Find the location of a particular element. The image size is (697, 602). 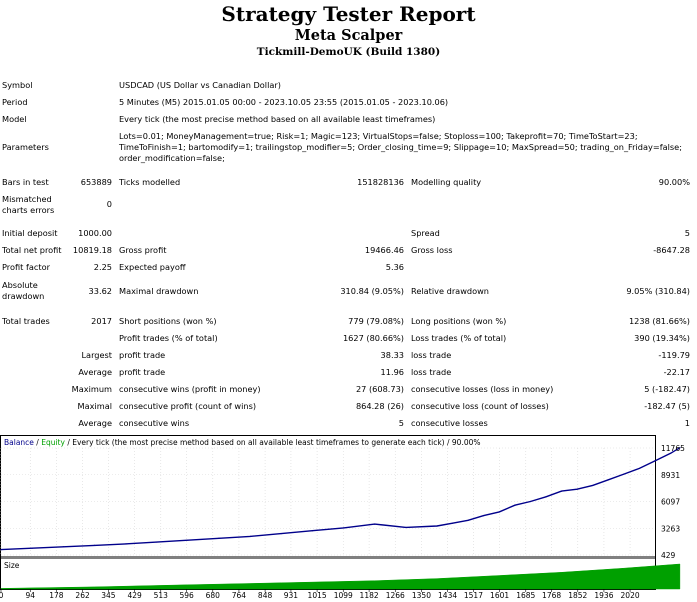

legend-equity: Equity is located at coordinates (53, 442).